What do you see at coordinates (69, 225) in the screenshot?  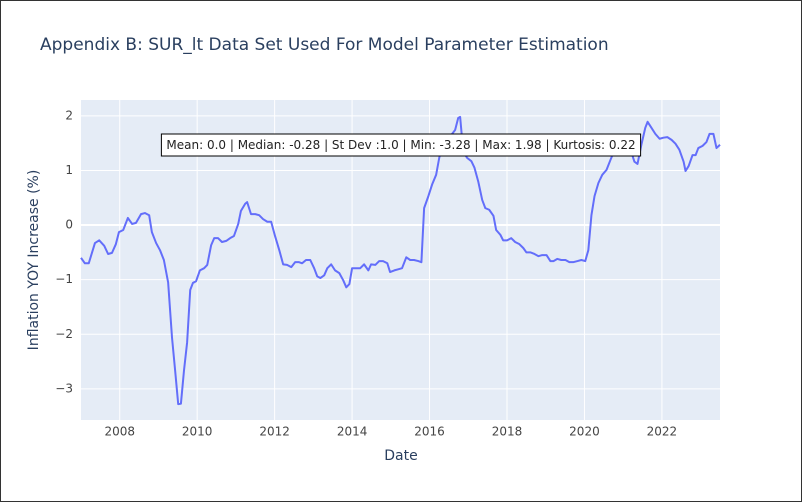 I see `y-tick-label: 0` at bounding box center [69, 225].